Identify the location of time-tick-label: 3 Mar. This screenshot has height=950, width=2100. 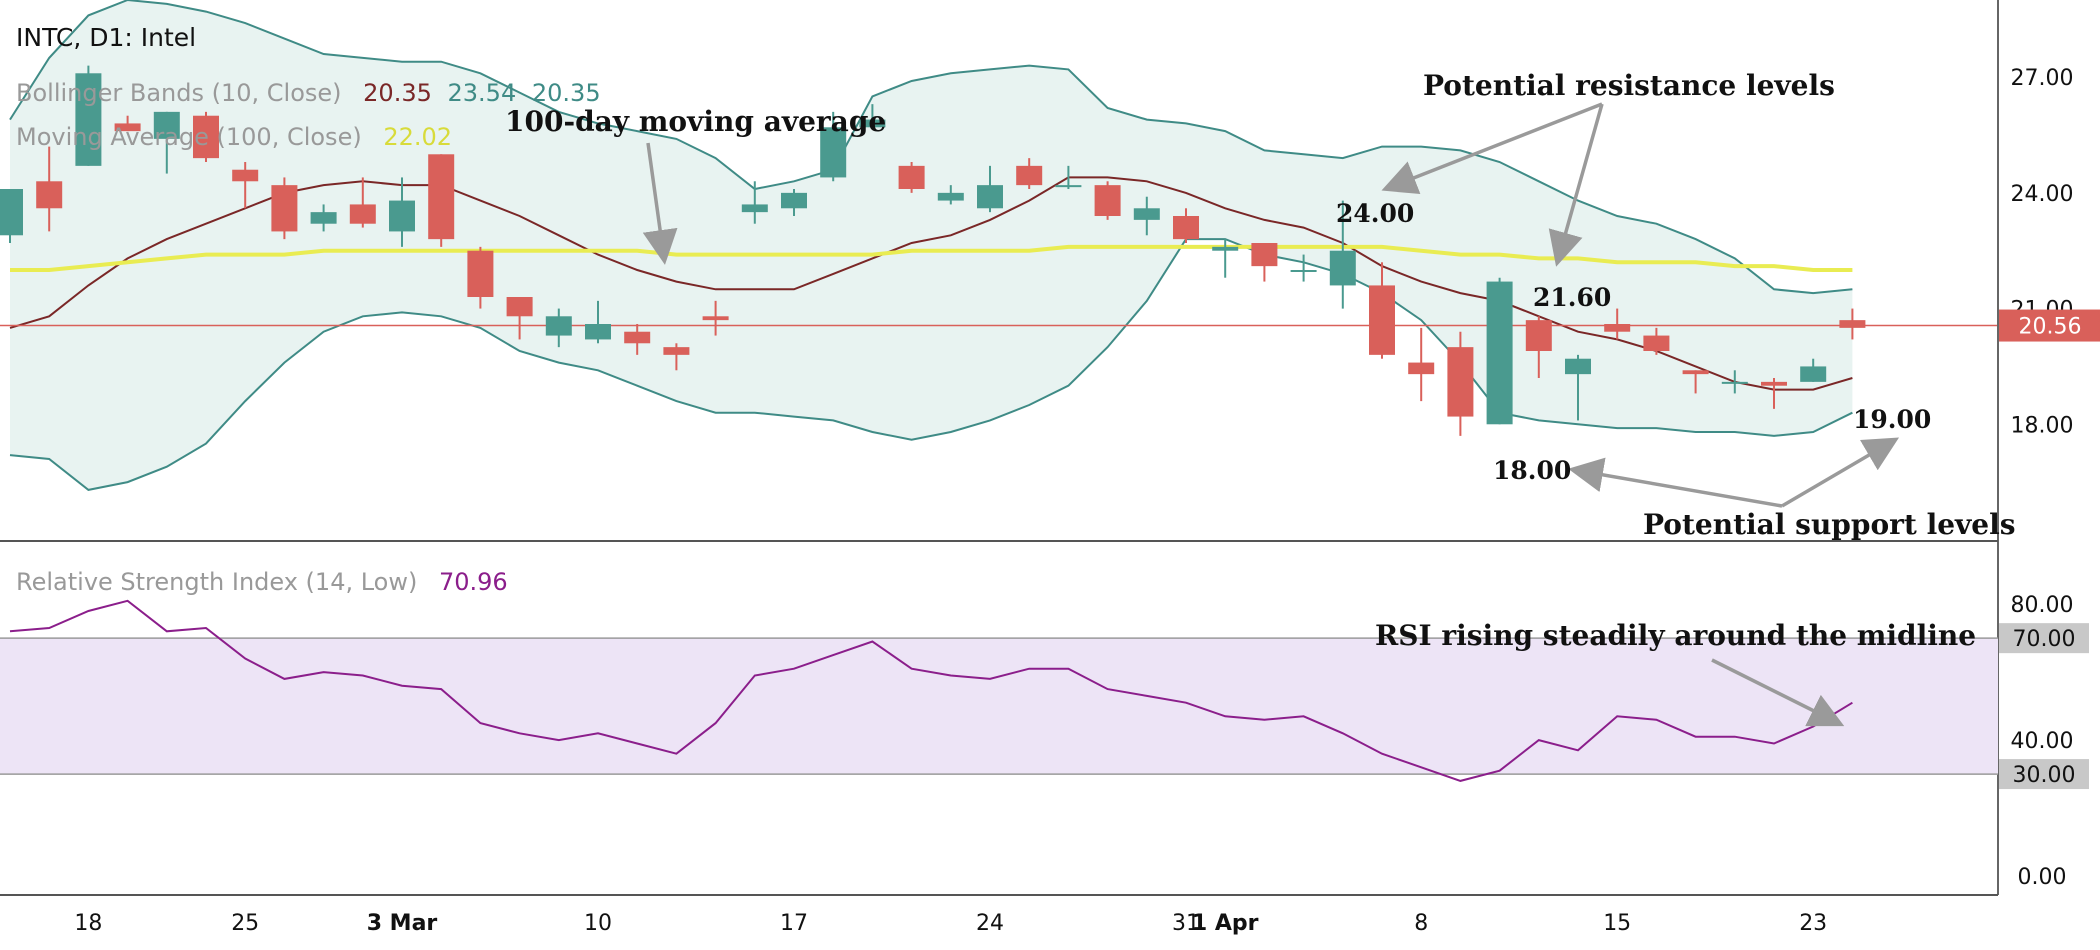
(402, 923).